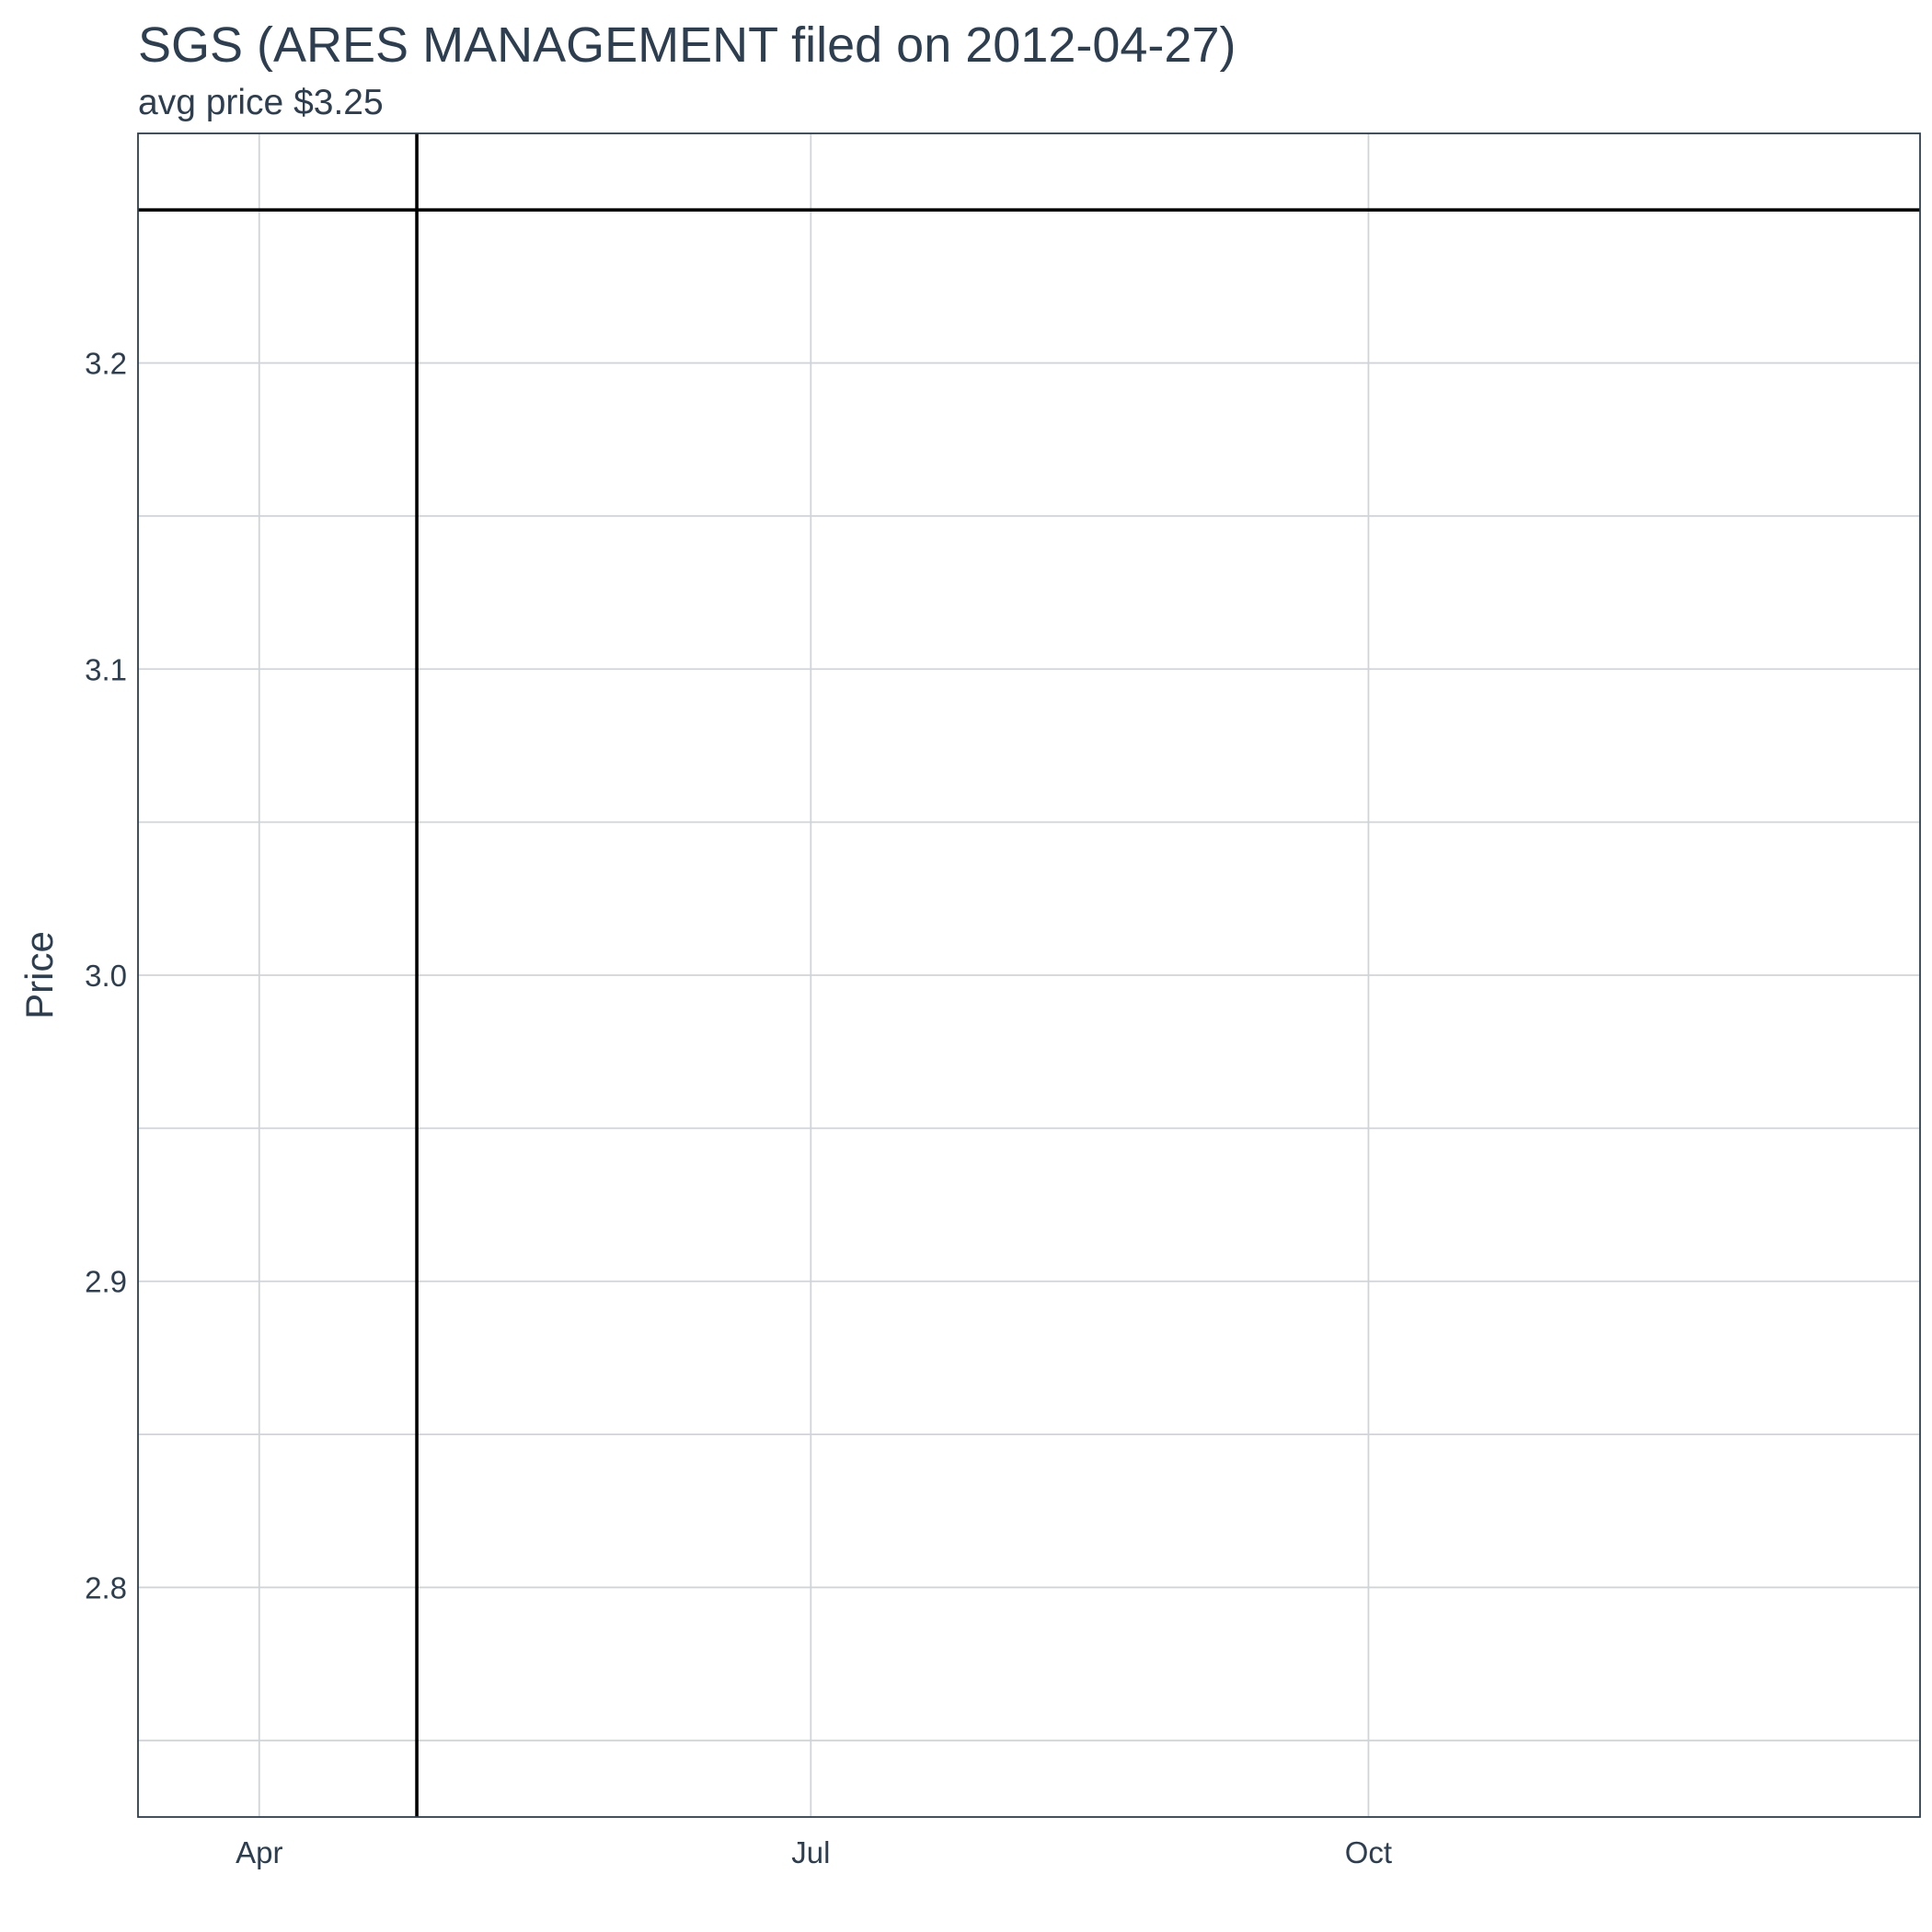  What do you see at coordinates (259, 1852) in the screenshot?
I see `x-tick-label: Apr` at bounding box center [259, 1852].